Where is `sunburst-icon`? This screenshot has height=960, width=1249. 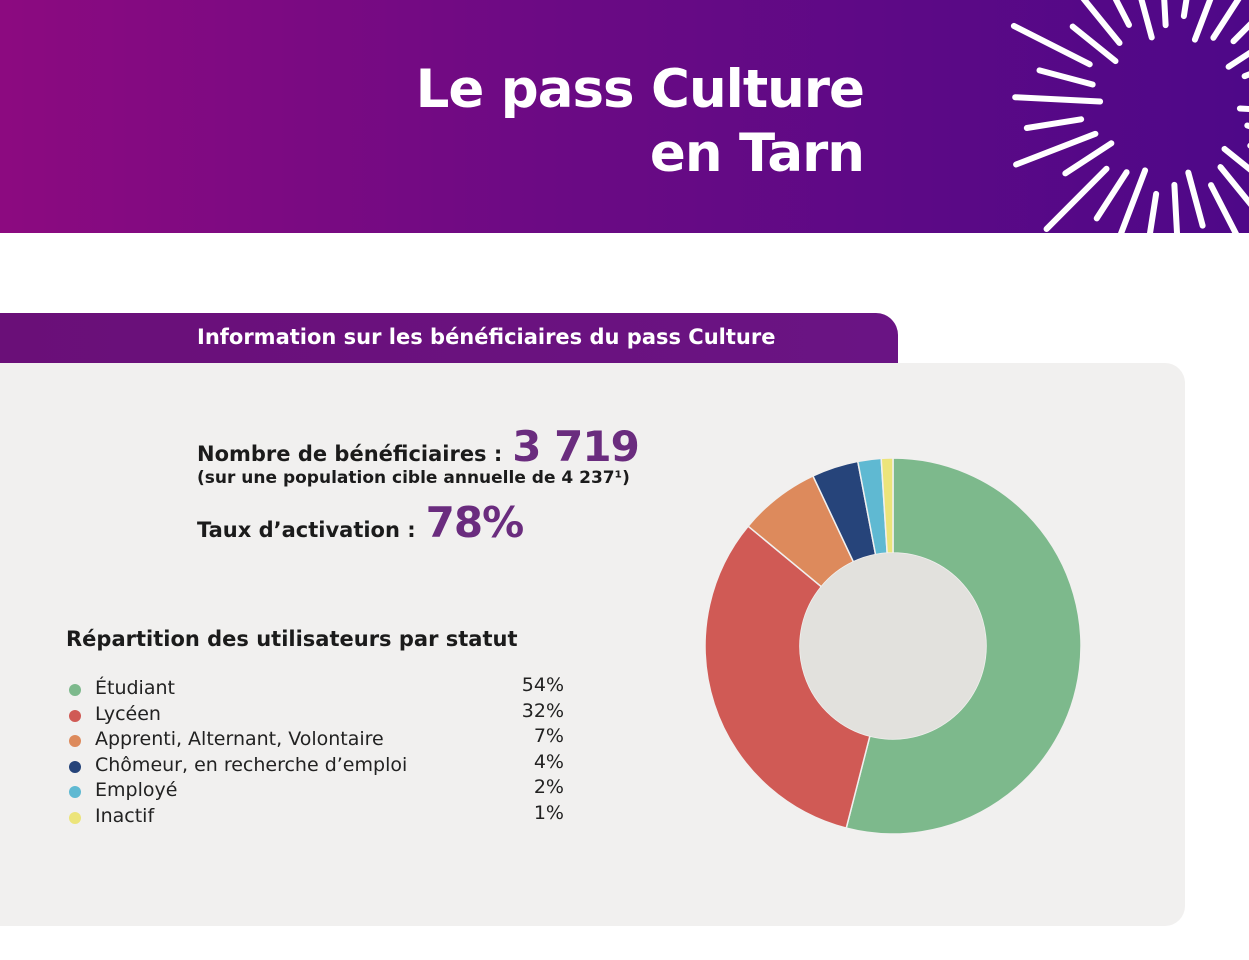
sunburst-icon is located at coordinates (1129, 116).